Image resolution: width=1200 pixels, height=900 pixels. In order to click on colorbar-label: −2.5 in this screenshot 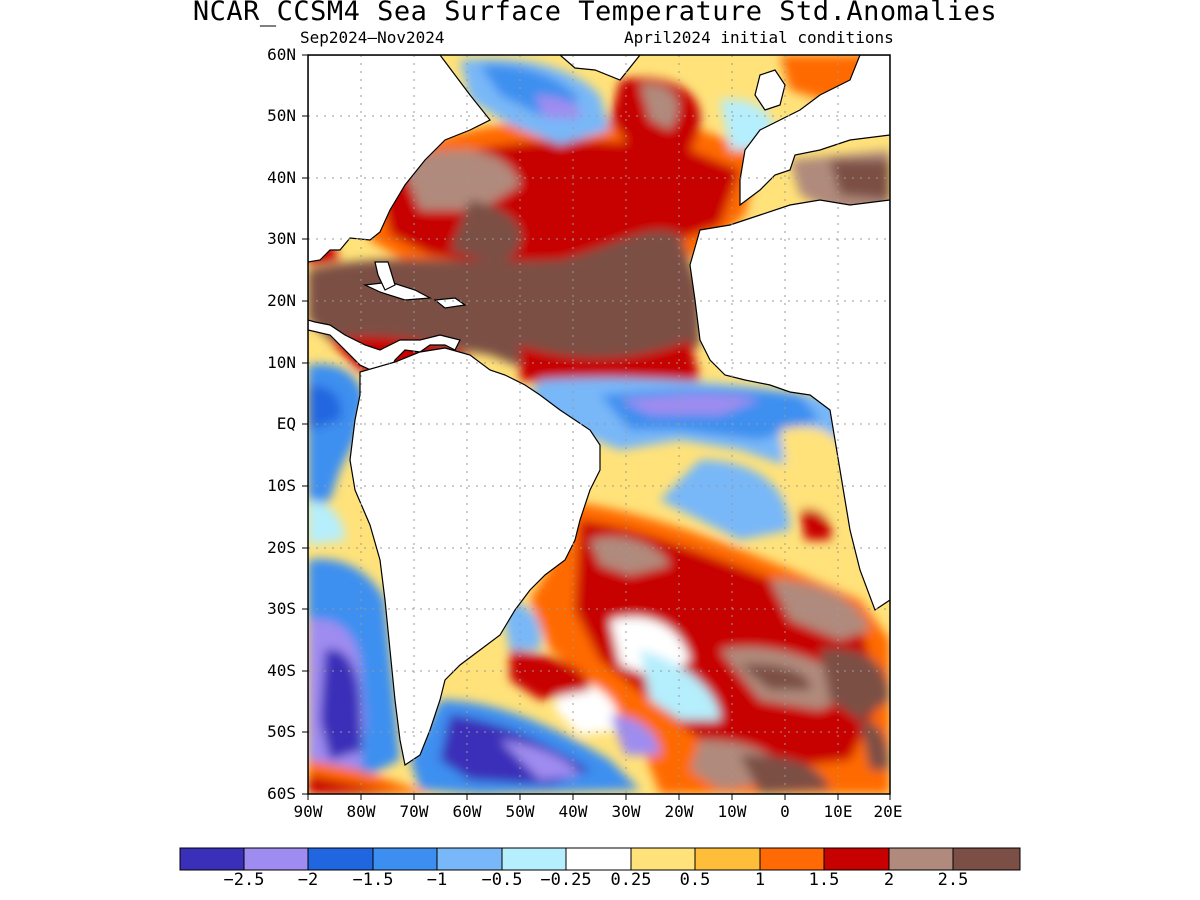, I will do `click(244, 880)`.